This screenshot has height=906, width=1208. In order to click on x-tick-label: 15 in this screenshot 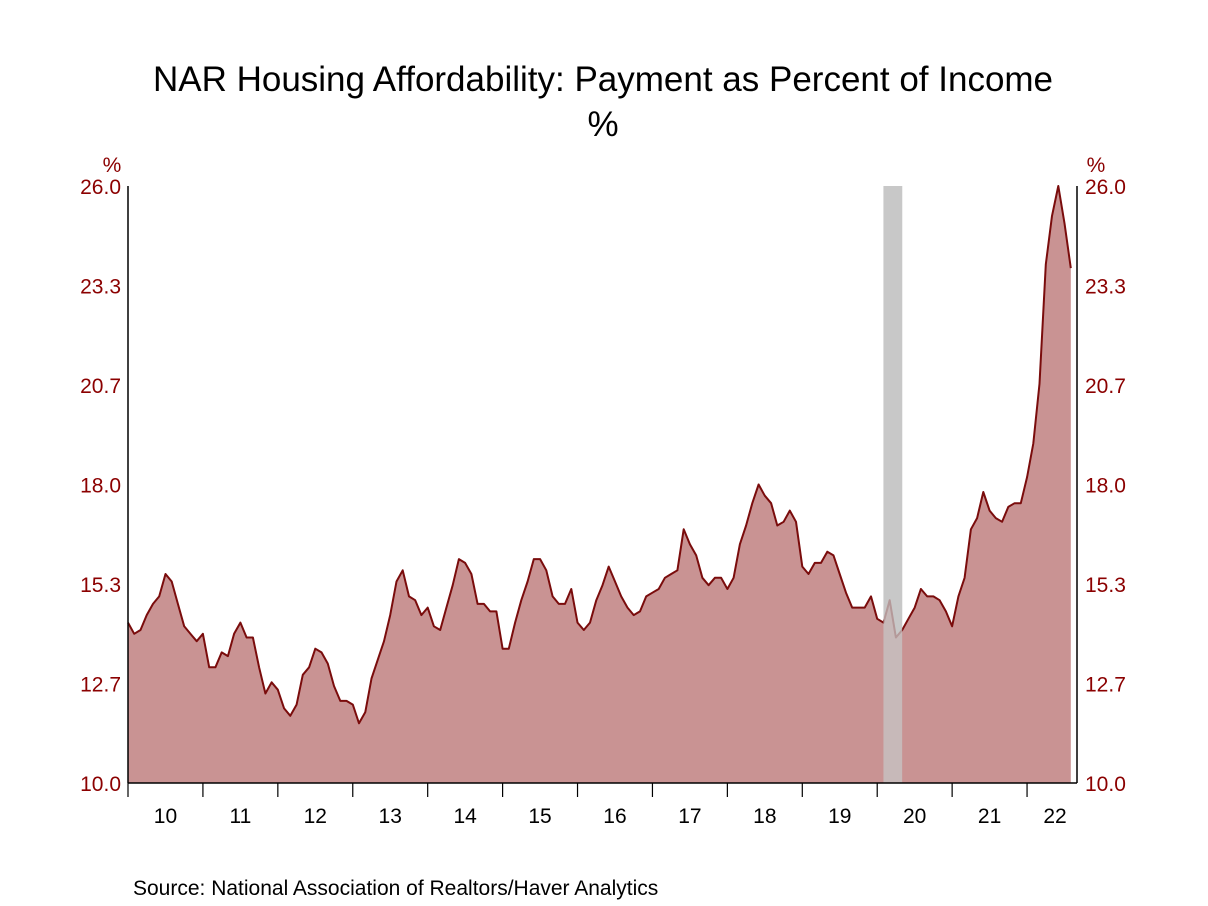, I will do `click(539, 816)`.